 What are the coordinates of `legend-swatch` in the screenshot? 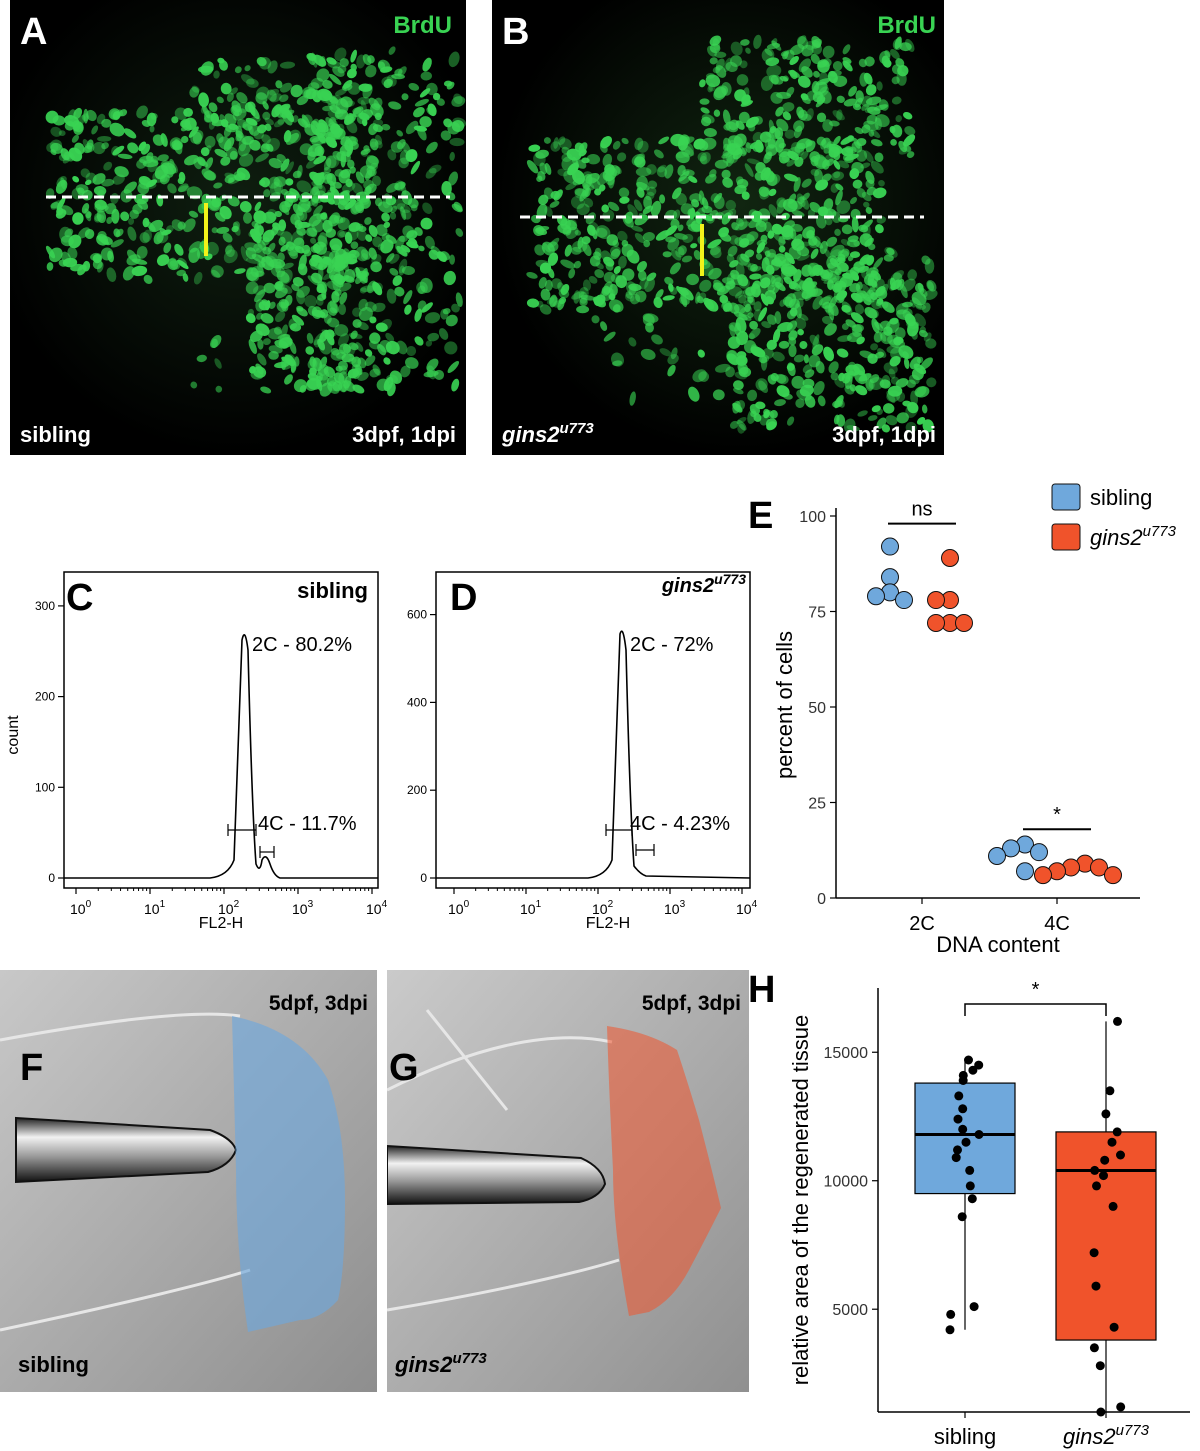 It's located at (1066, 497).